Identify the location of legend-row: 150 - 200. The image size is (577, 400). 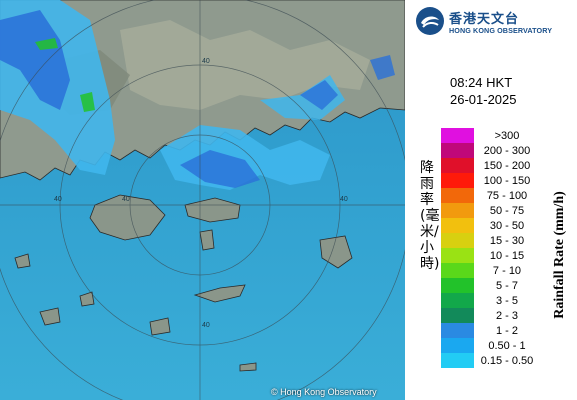
(490, 165).